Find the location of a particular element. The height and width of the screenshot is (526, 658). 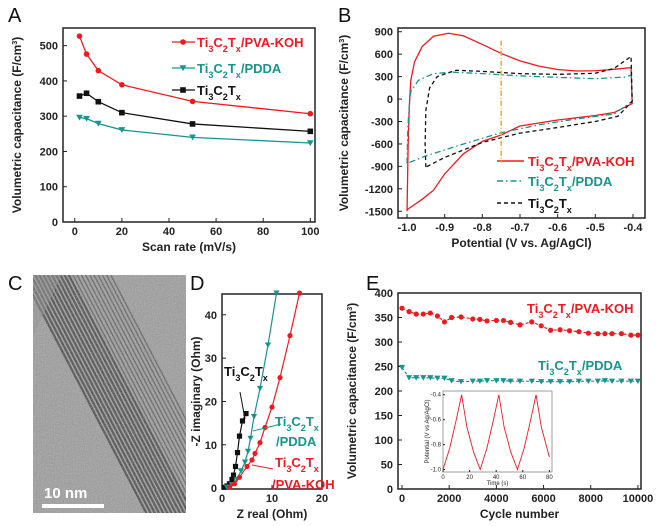

y-tick-label: -0.6 is located at coordinates (436, 421).